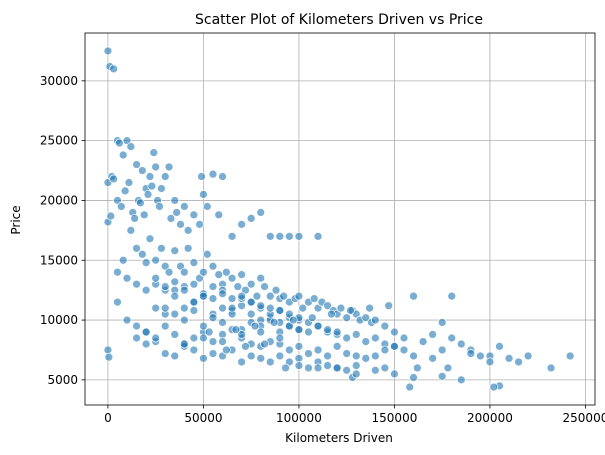 The height and width of the screenshot is (455, 605). I want to click on x-tick-label: 50000, so click(203, 418).